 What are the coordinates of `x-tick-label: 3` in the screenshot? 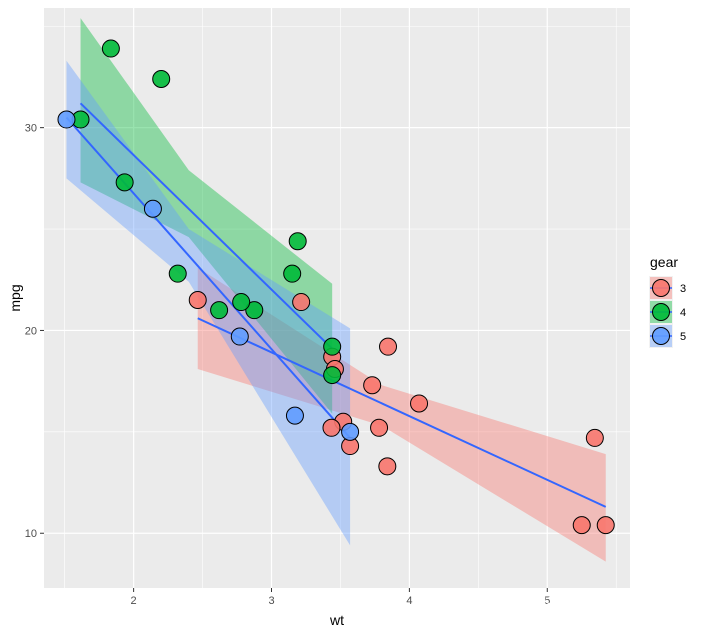 It's located at (271, 601).